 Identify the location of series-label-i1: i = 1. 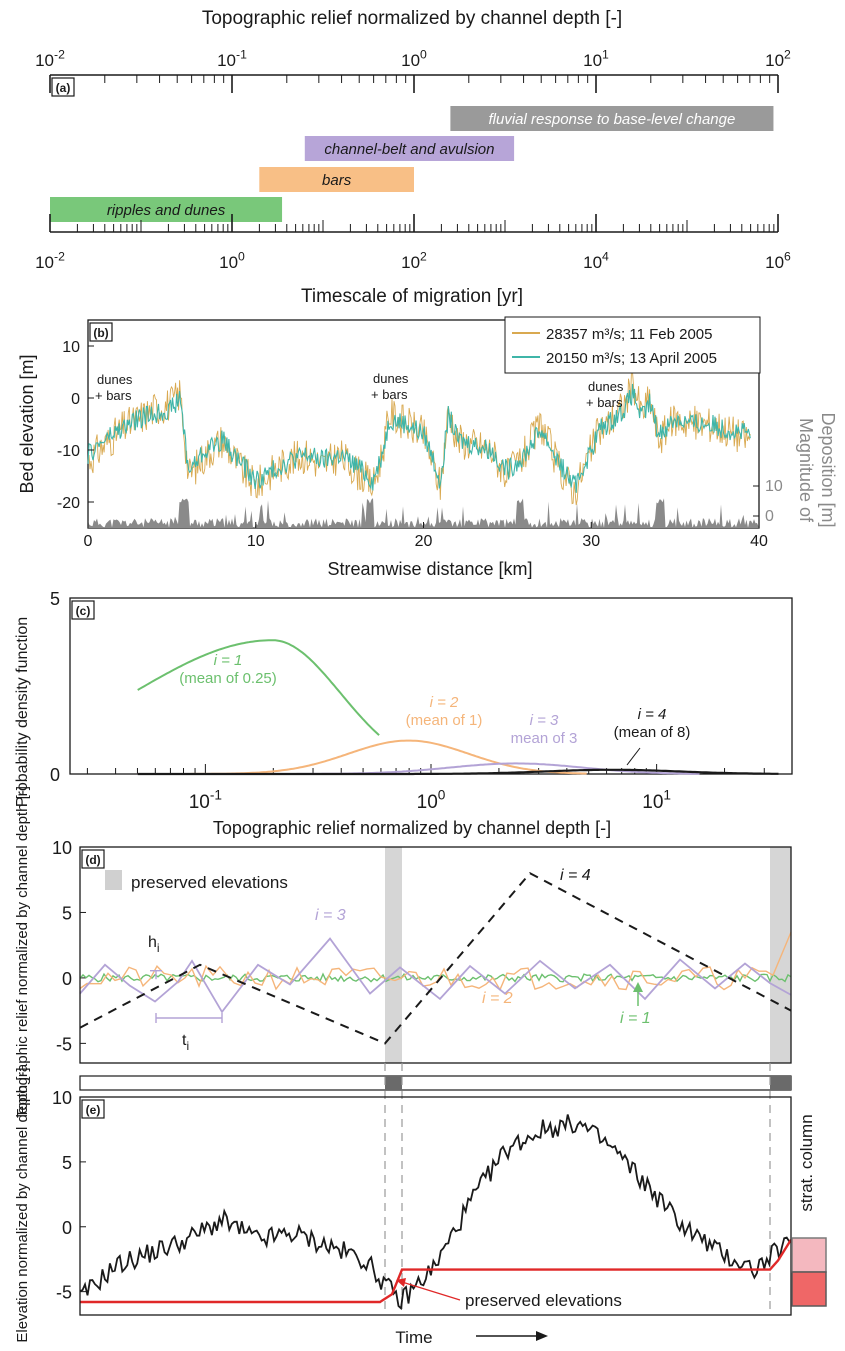
(635, 1018).